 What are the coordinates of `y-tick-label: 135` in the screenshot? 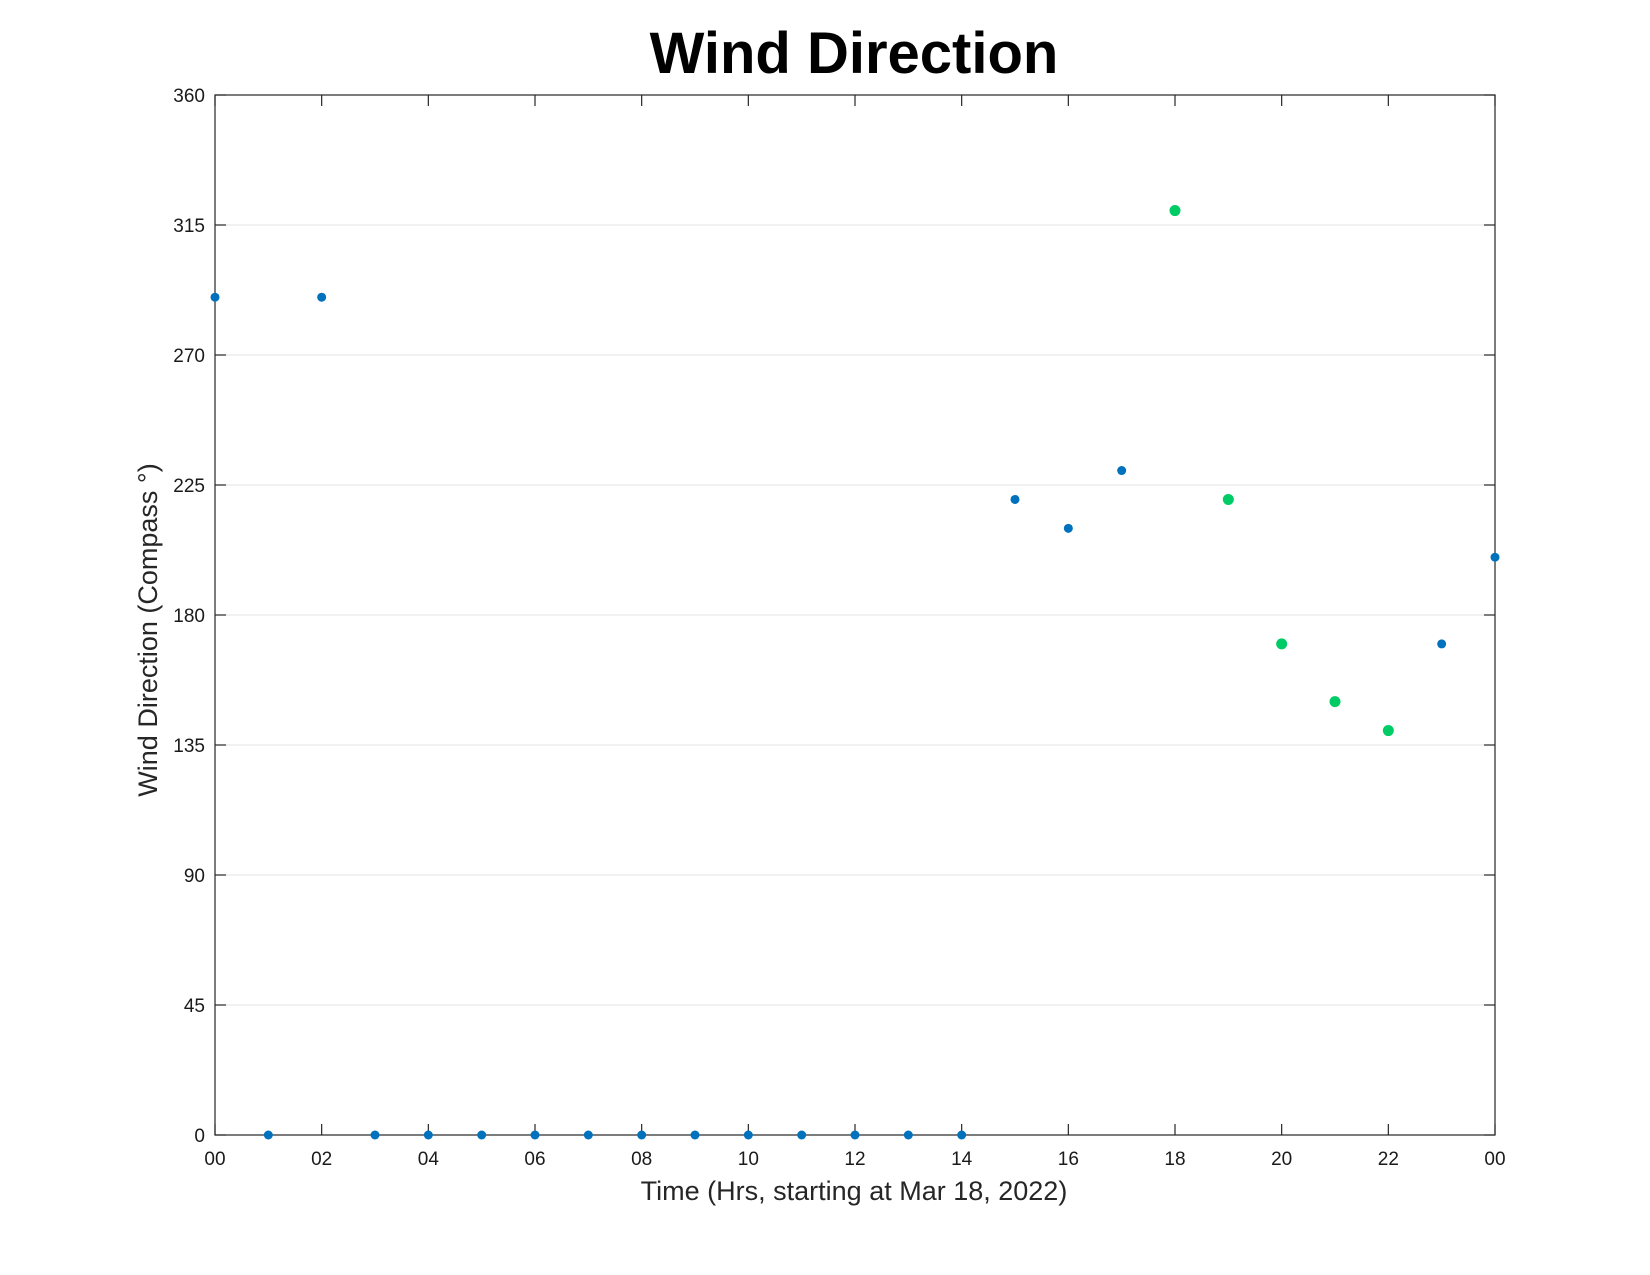 It's located at (189, 746).